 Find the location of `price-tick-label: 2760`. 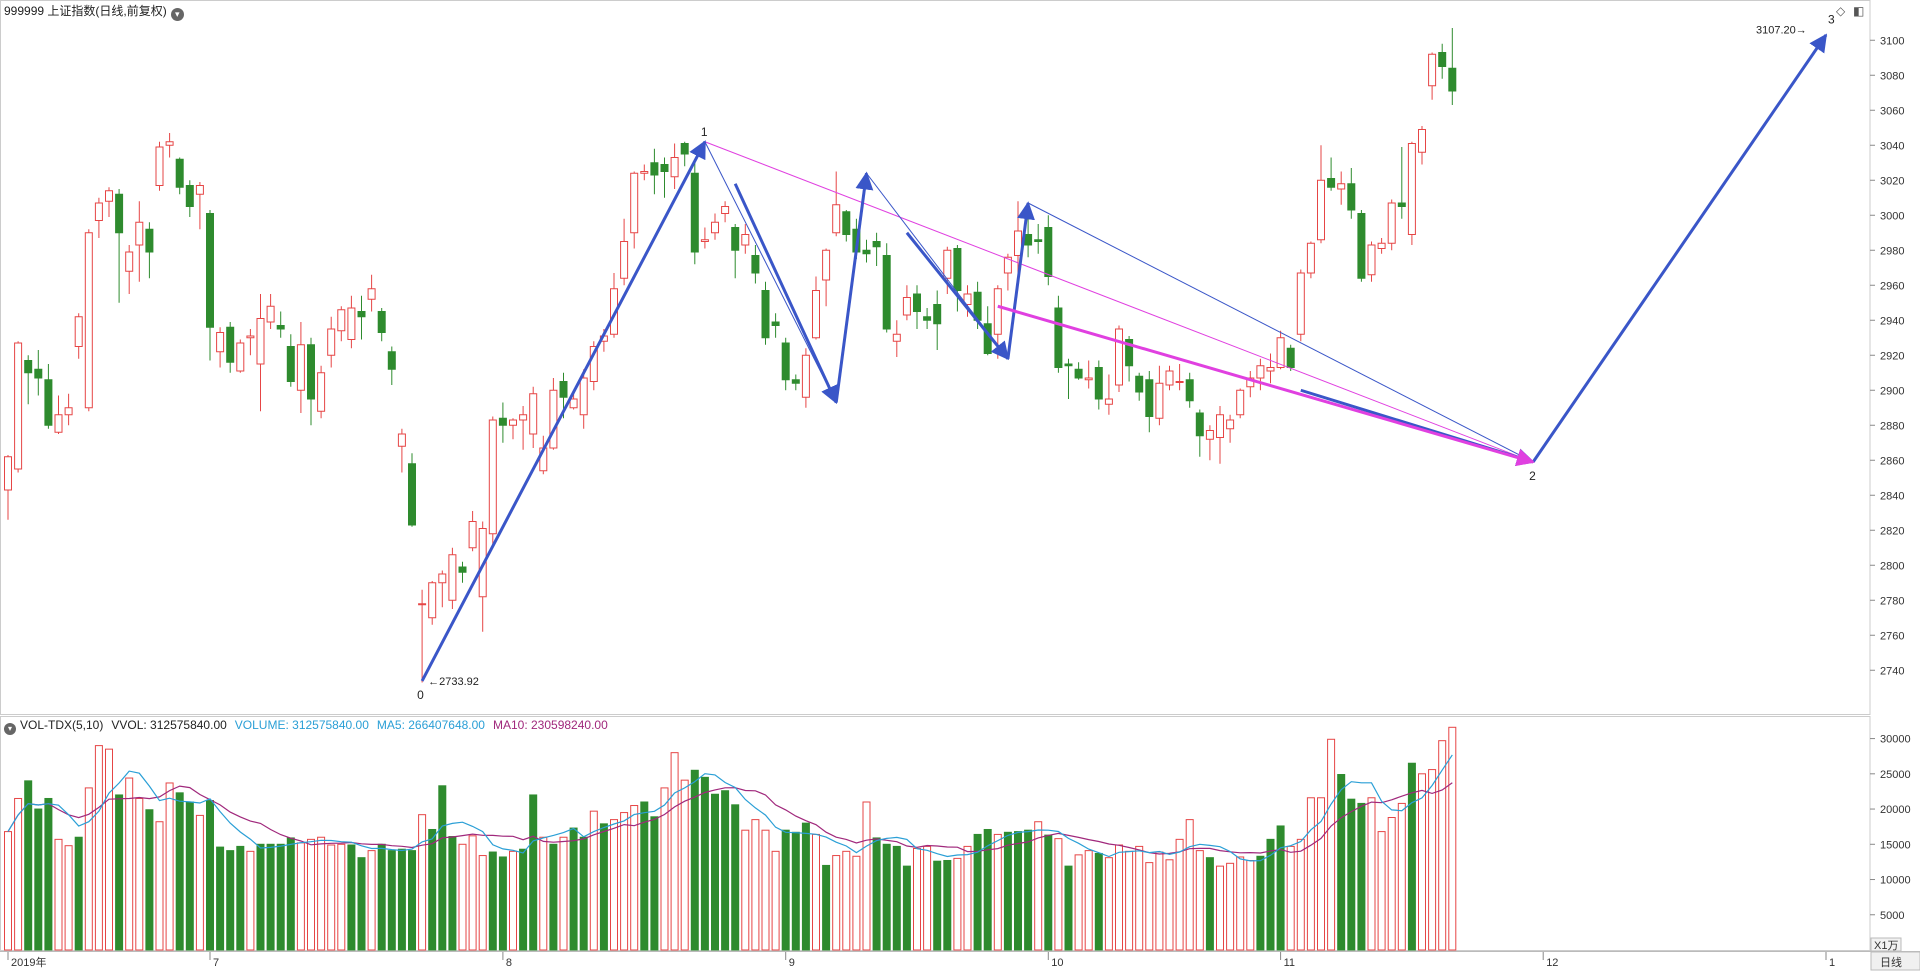

price-tick-label: 2760 is located at coordinates (1892, 636).